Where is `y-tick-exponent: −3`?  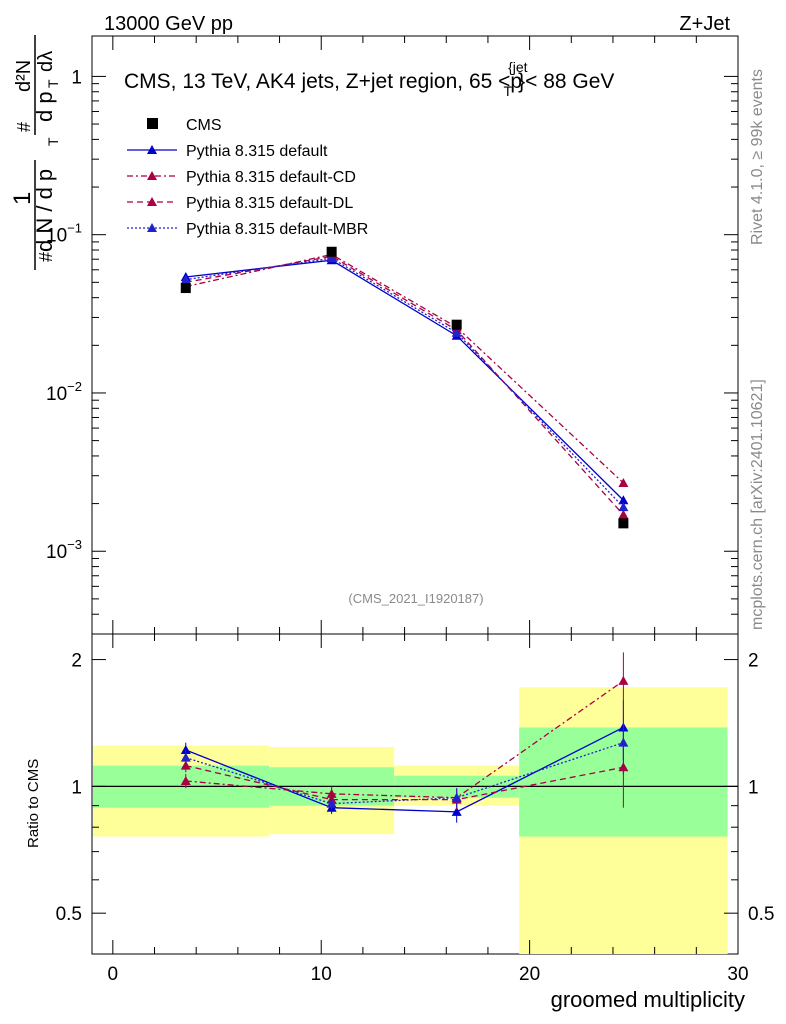 y-tick-exponent: −3 is located at coordinates (74, 544).